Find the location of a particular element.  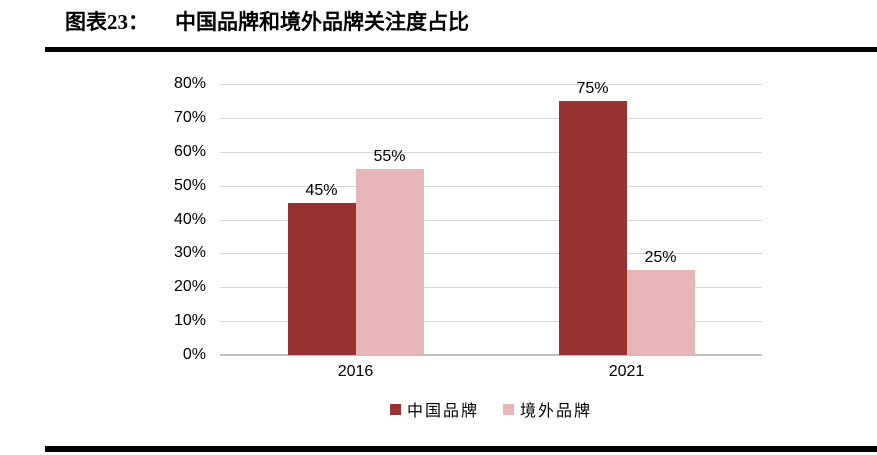

top-rule is located at coordinates (461, 49).